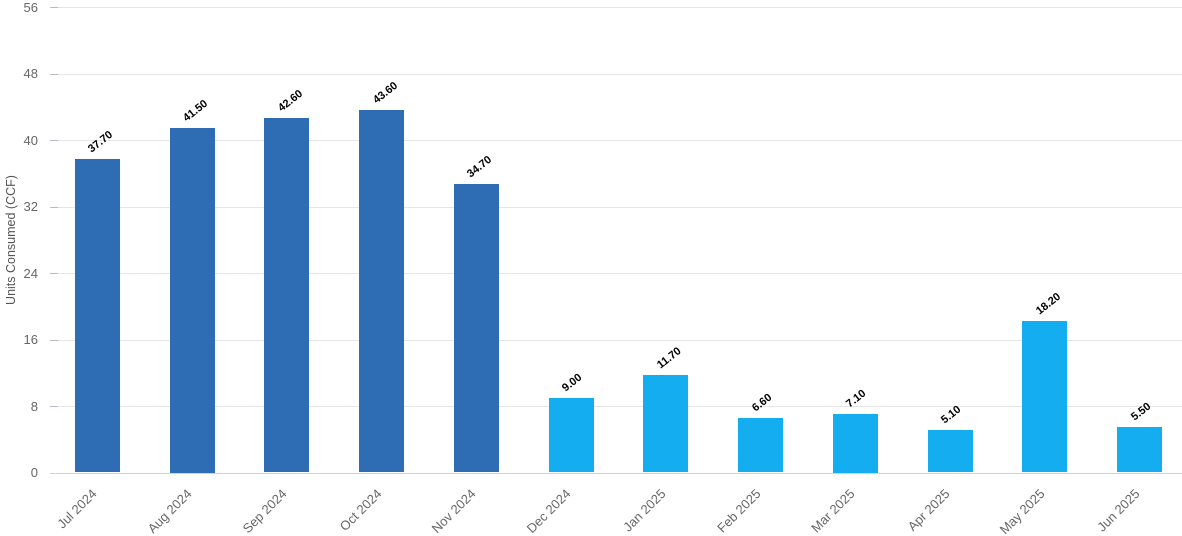  Describe the element at coordinates (264, 511) in the screenshot. I see `x-tick-label: Sep 2024` at that location.